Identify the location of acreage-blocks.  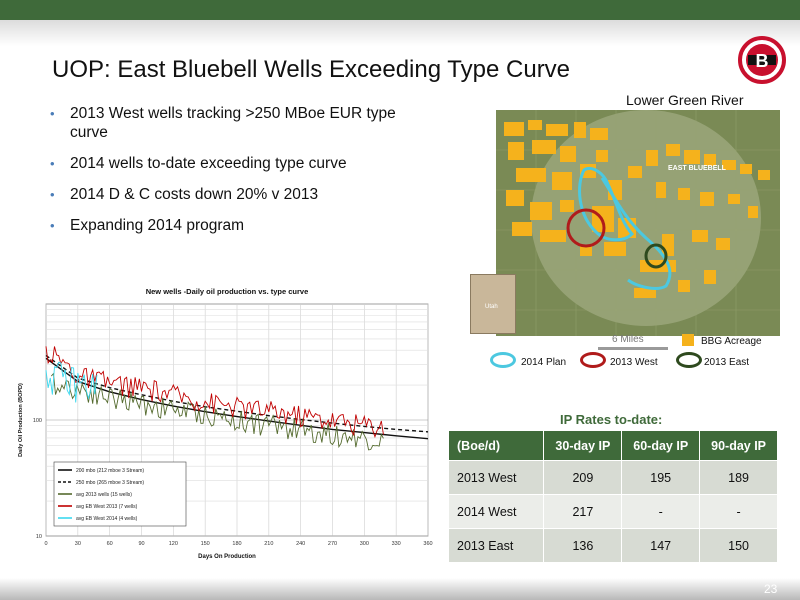
(637, 209).